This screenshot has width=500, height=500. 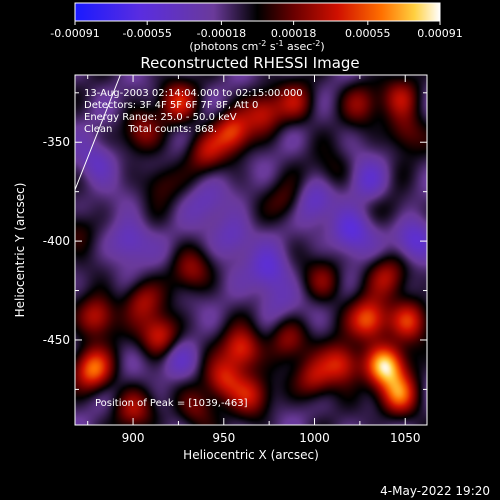 I want to click on info-total-counts: Clean Total counts: 868., so click(x=150, y=129).